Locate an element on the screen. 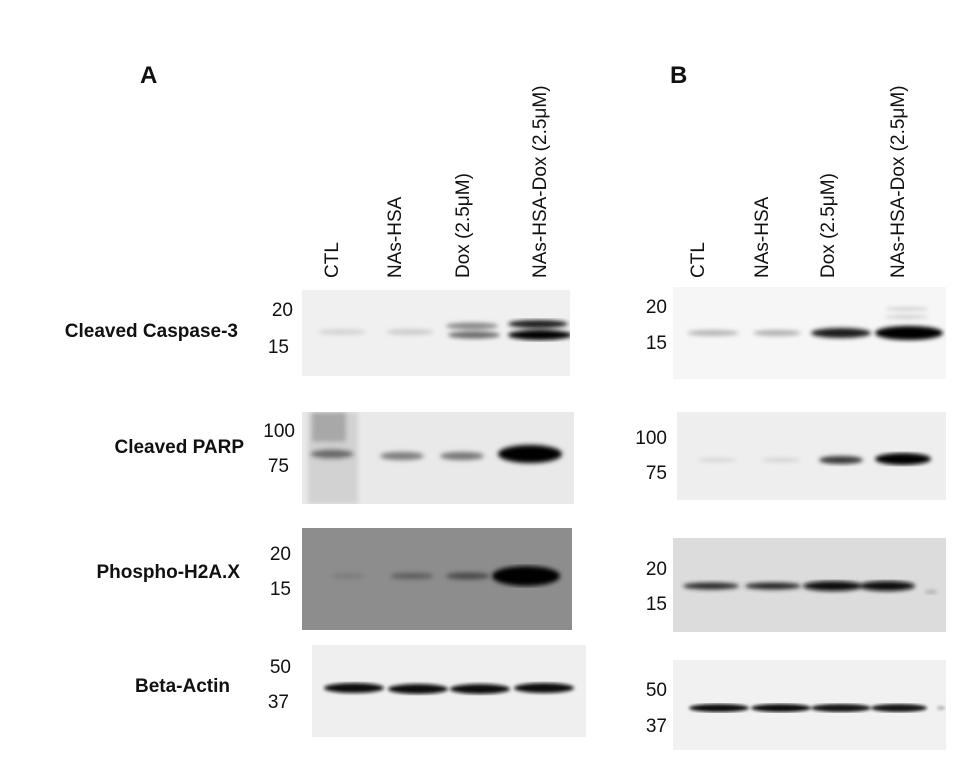 This screenshot has width=965, height=766. blot-b-cleaved-parp is located at coordinates (811, 456).